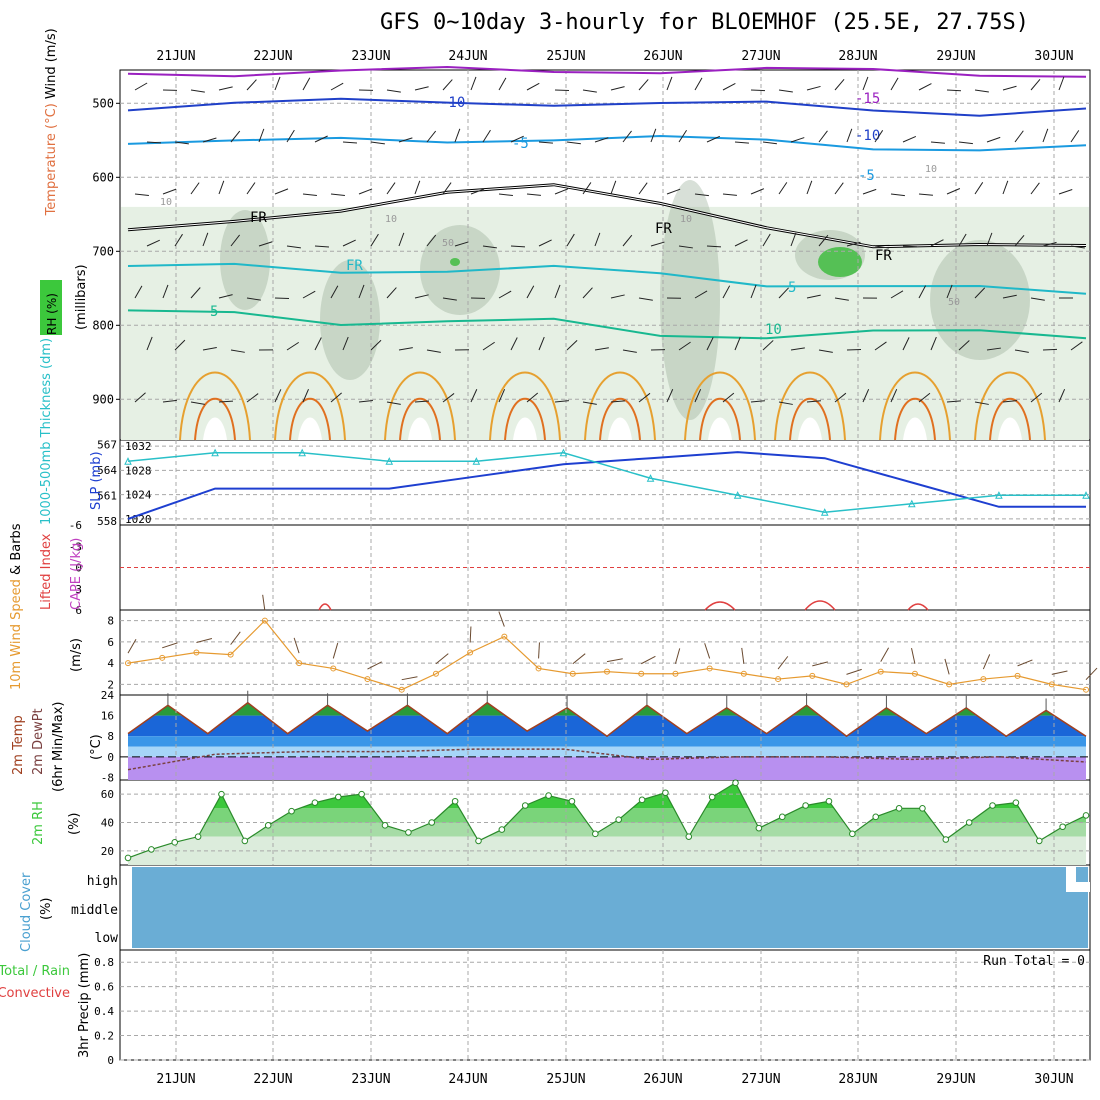  Describe the element at coordinates (96, 747) in the screenshot. I see `temp-units: (°C)` at that location.